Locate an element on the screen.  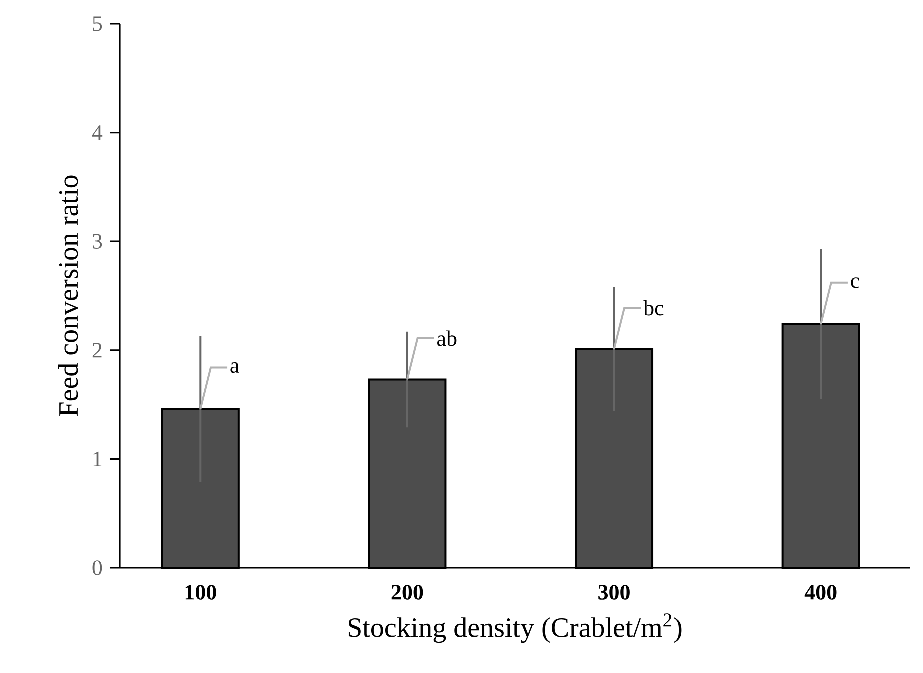
x-axis-title: Stocking density (Crablet/m$^{2}$) is located at coordinates (515, 629).